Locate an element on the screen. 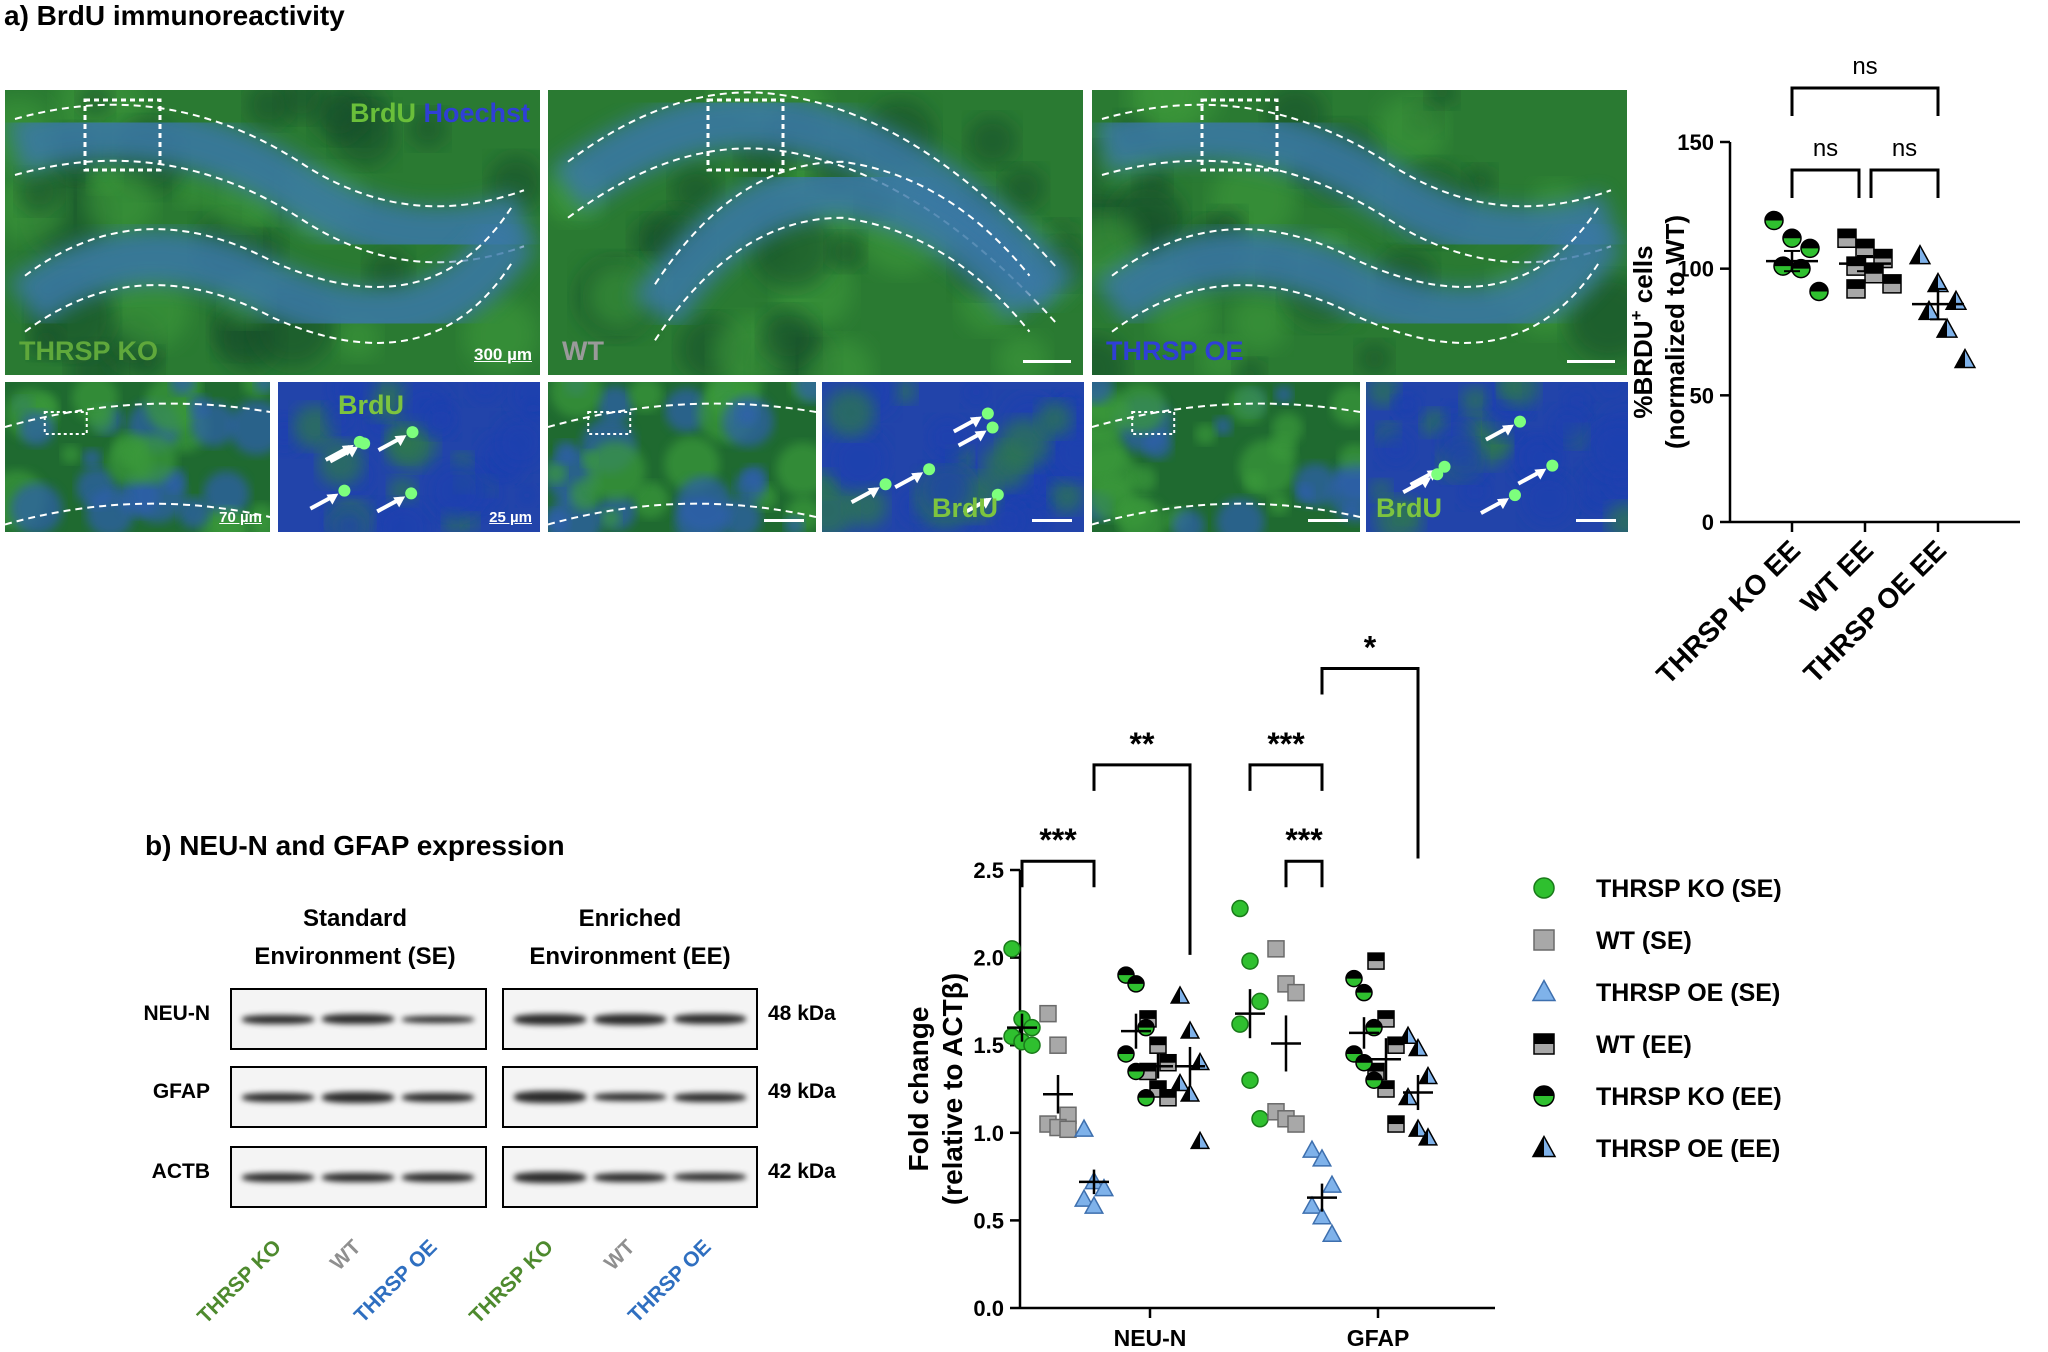 This screenshot has height=1352, width=2048. brdu-label: BrdU is located at coordinates (1409, 508).